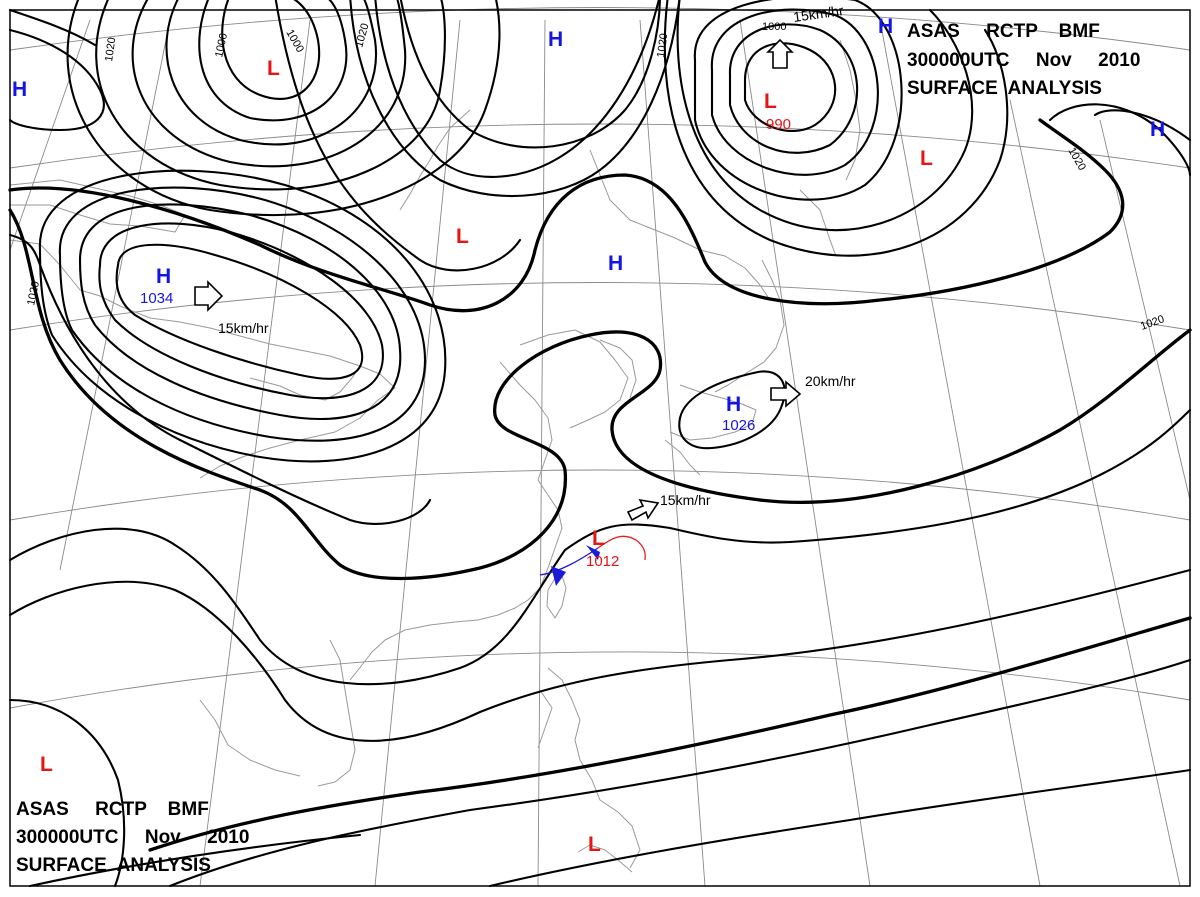 Image resolution: width=1200 pixels, height=897 pixels. I want to click on low-pressure-value: 990, so click(778, 124).